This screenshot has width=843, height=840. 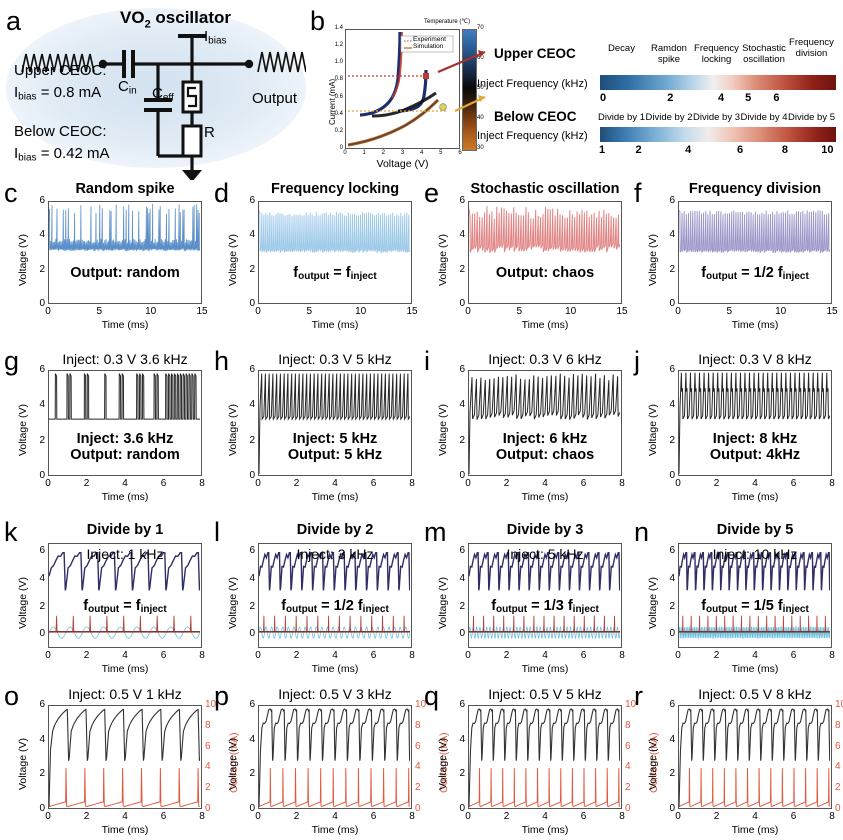 What do you see at coordinates (57, 93) in the screenshot?
I see `upper-ceoc-line2: Ibias = 0.8 mA` at bounding box center [57, 93].